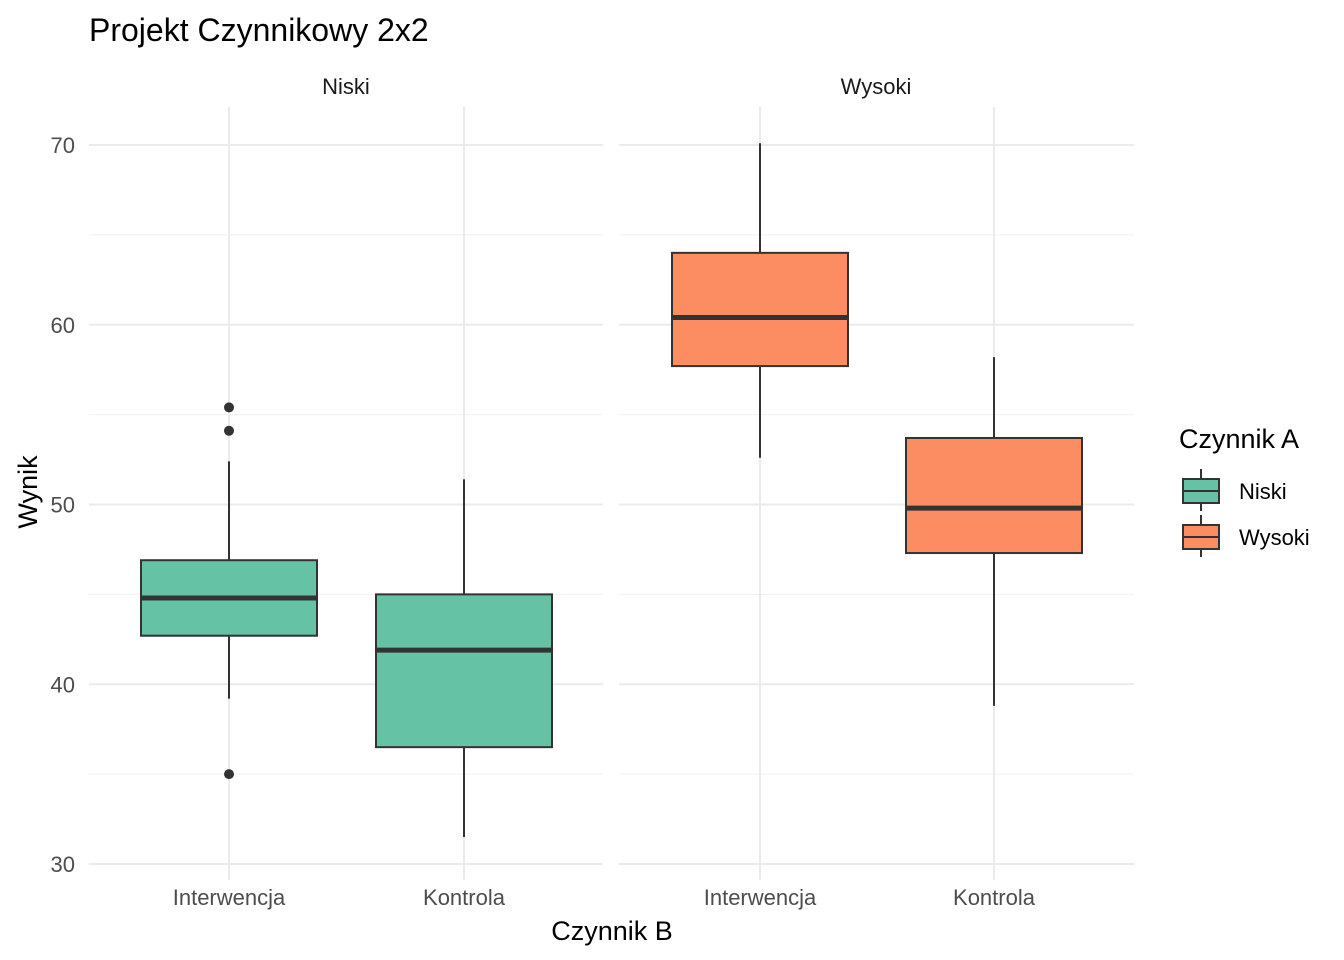  I want to click on legend: Czynnik A Niski Wysoki, so click(1244, 490).